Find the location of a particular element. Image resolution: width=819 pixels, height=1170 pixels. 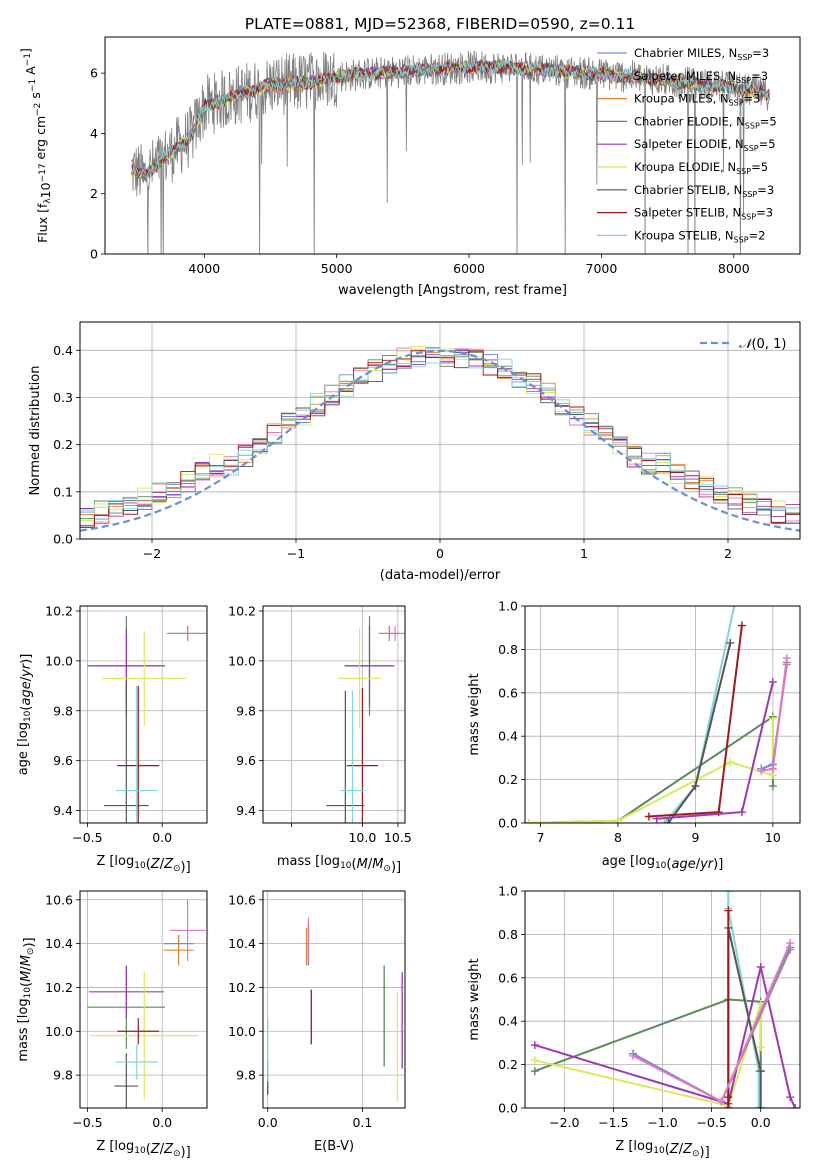

z-age-frame is located at coordinates (143, 714).